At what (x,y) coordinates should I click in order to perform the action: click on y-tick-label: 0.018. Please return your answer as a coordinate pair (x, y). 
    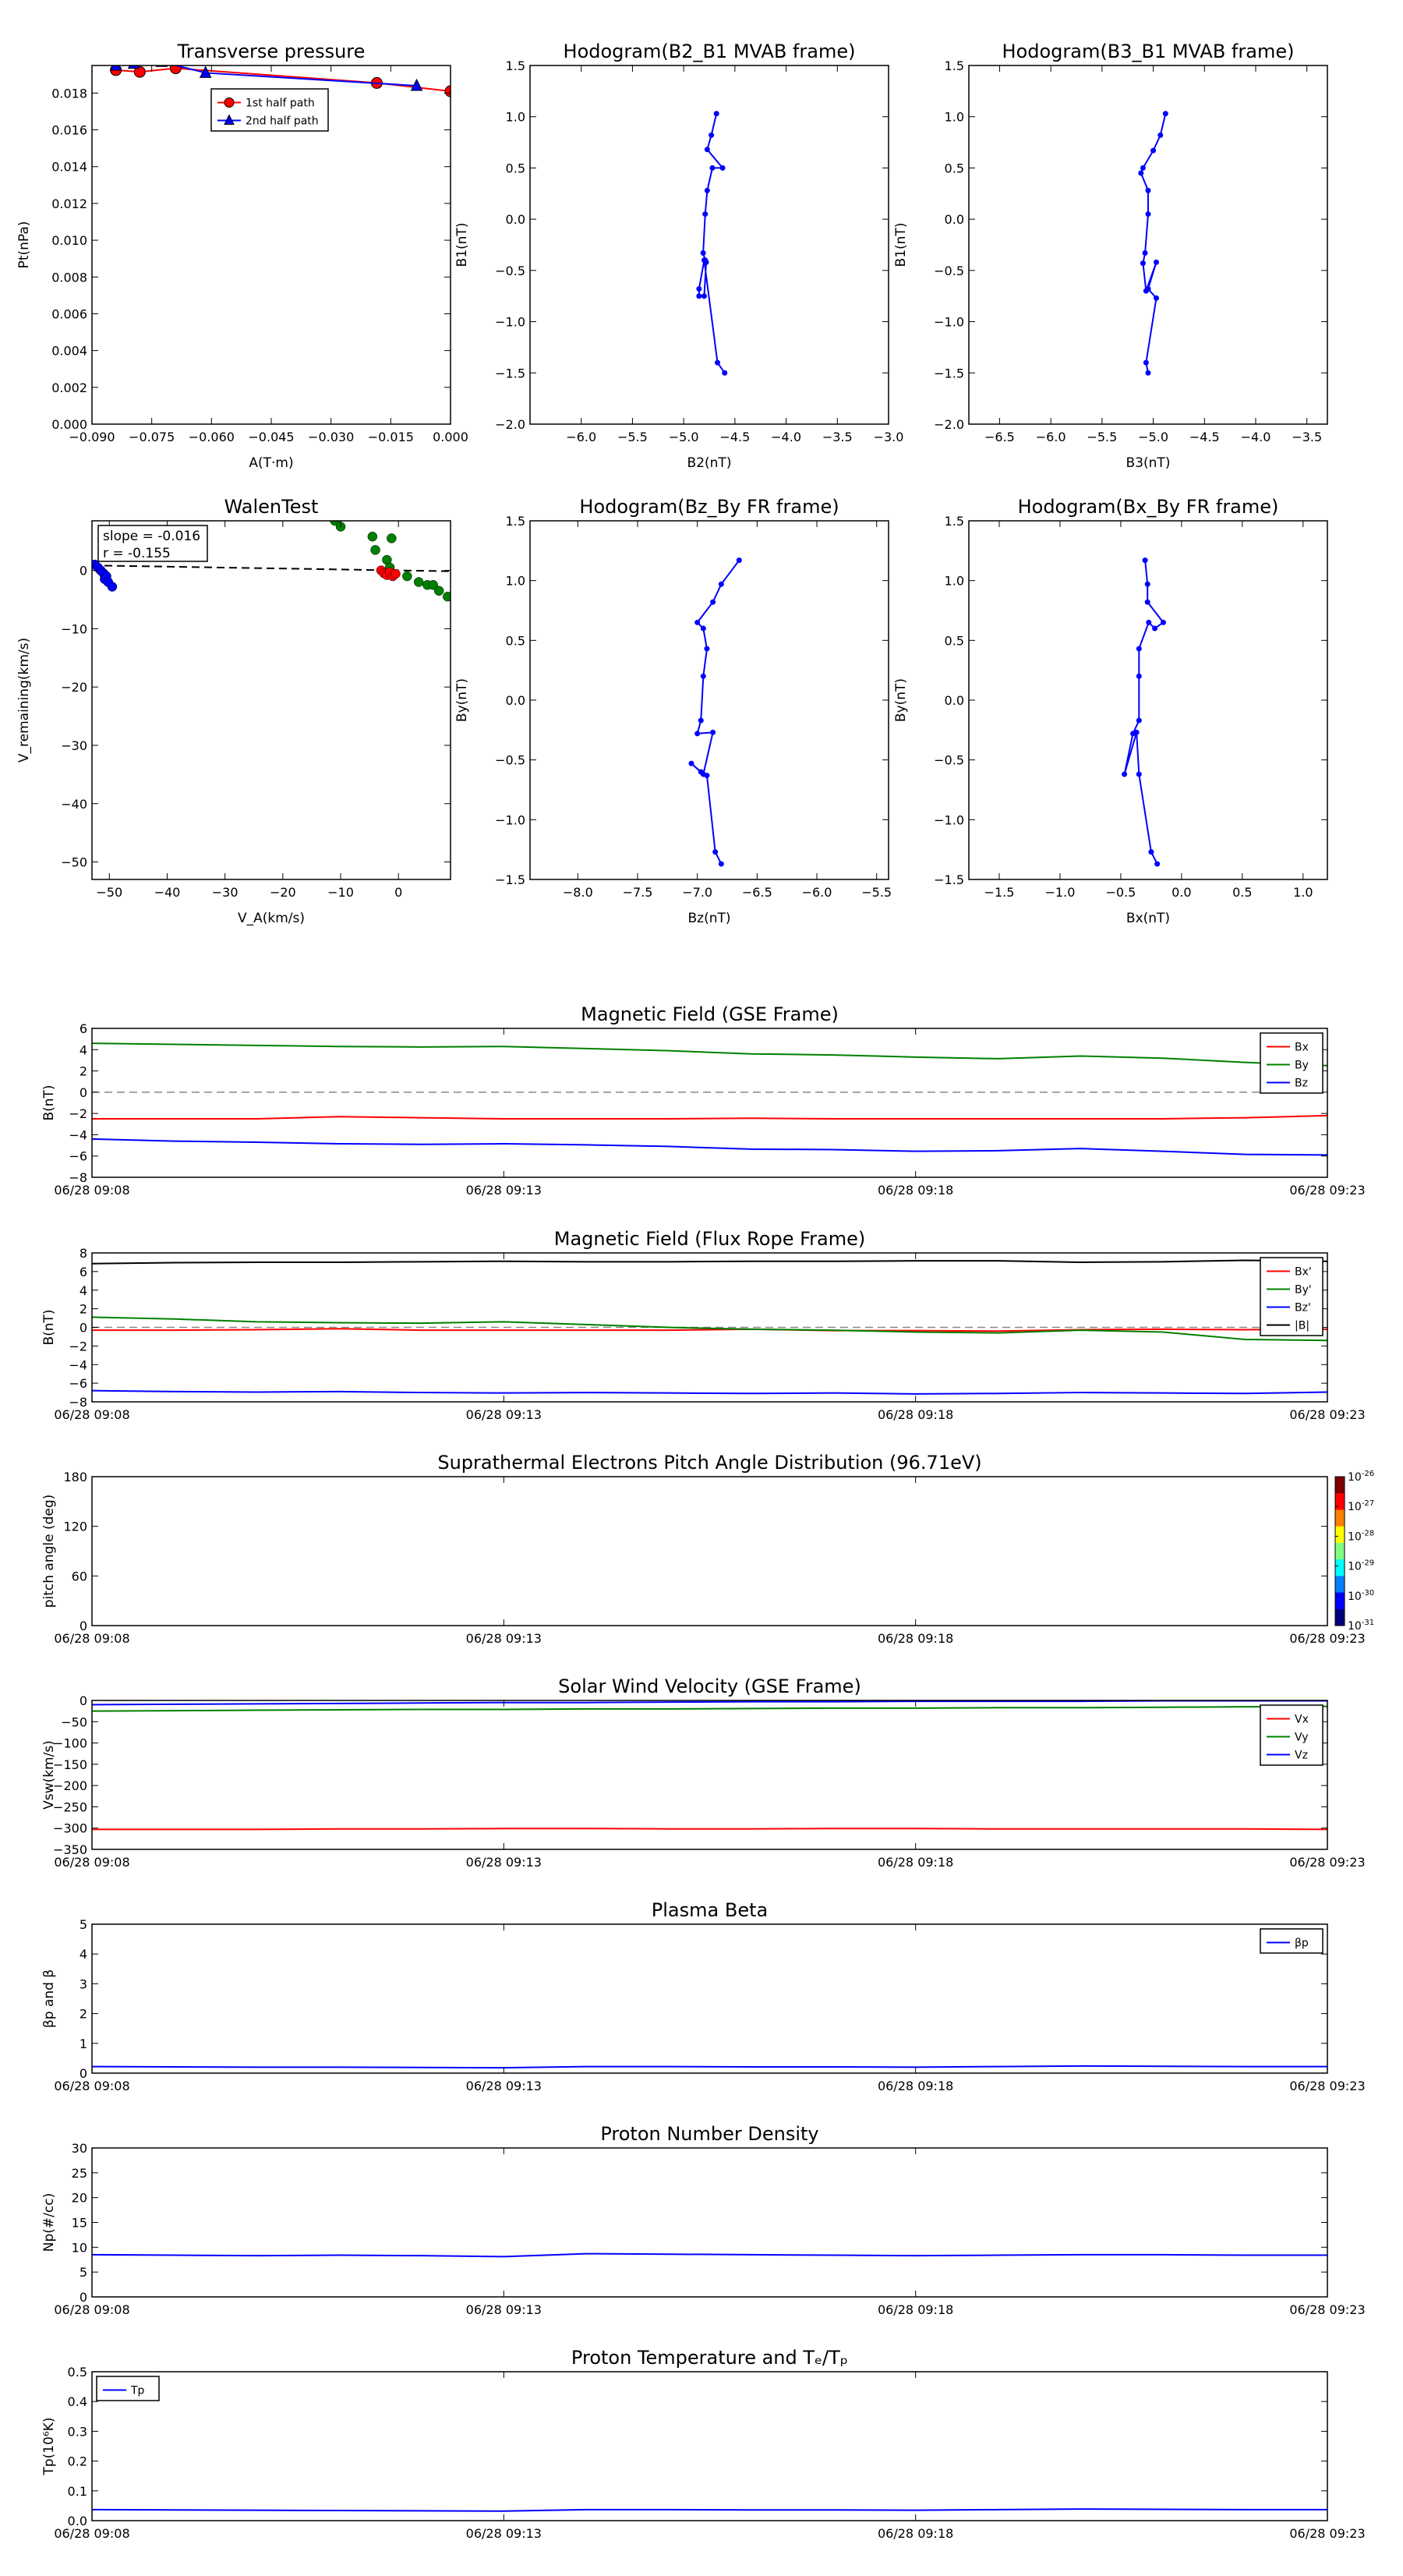
    Looking at the image, I should click on (69, 93).